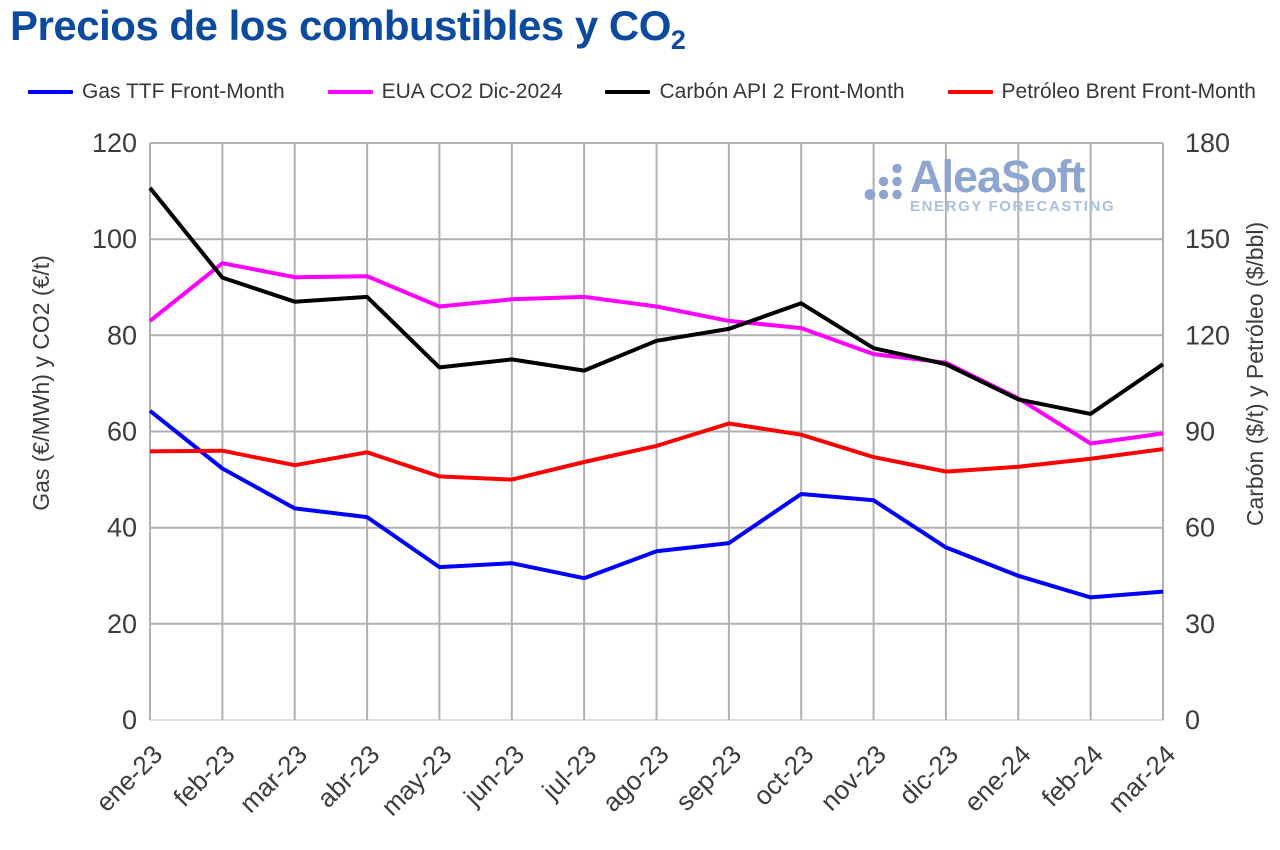  Describe the element at coordinates (635, 778) in the screenshot. I see `x-axis-tick-label: ago-23` at that location.